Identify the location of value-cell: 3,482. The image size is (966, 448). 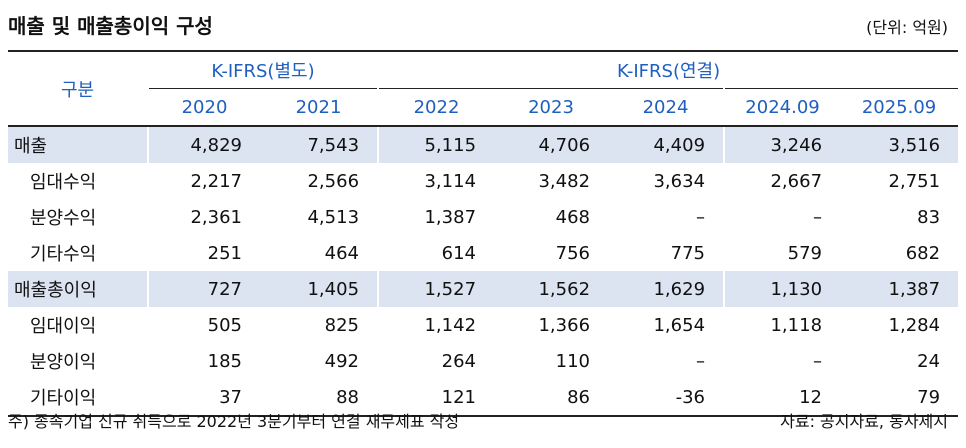
(564, 181).